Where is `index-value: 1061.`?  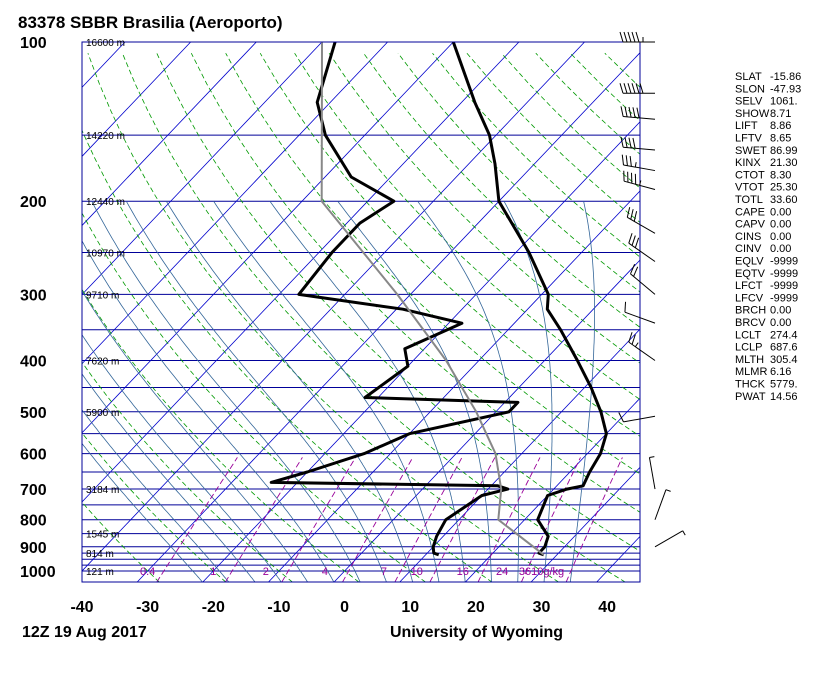 index-value: 1061. is located at coordinates (784, 102).